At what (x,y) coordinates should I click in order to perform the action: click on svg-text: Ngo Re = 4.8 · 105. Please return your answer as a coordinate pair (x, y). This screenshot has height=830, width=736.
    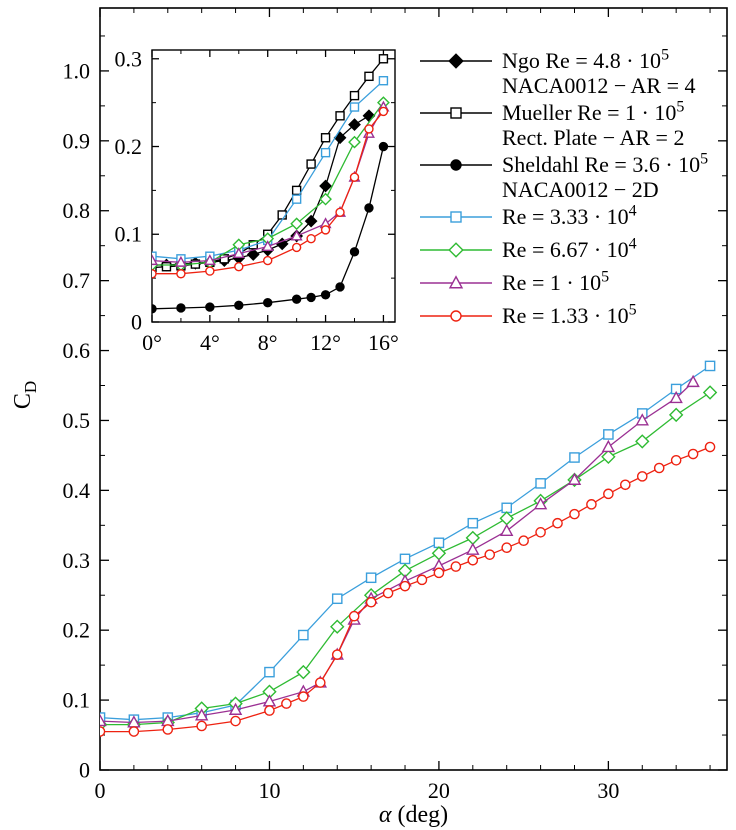
    Looking at the image, I should click on (585, 60).